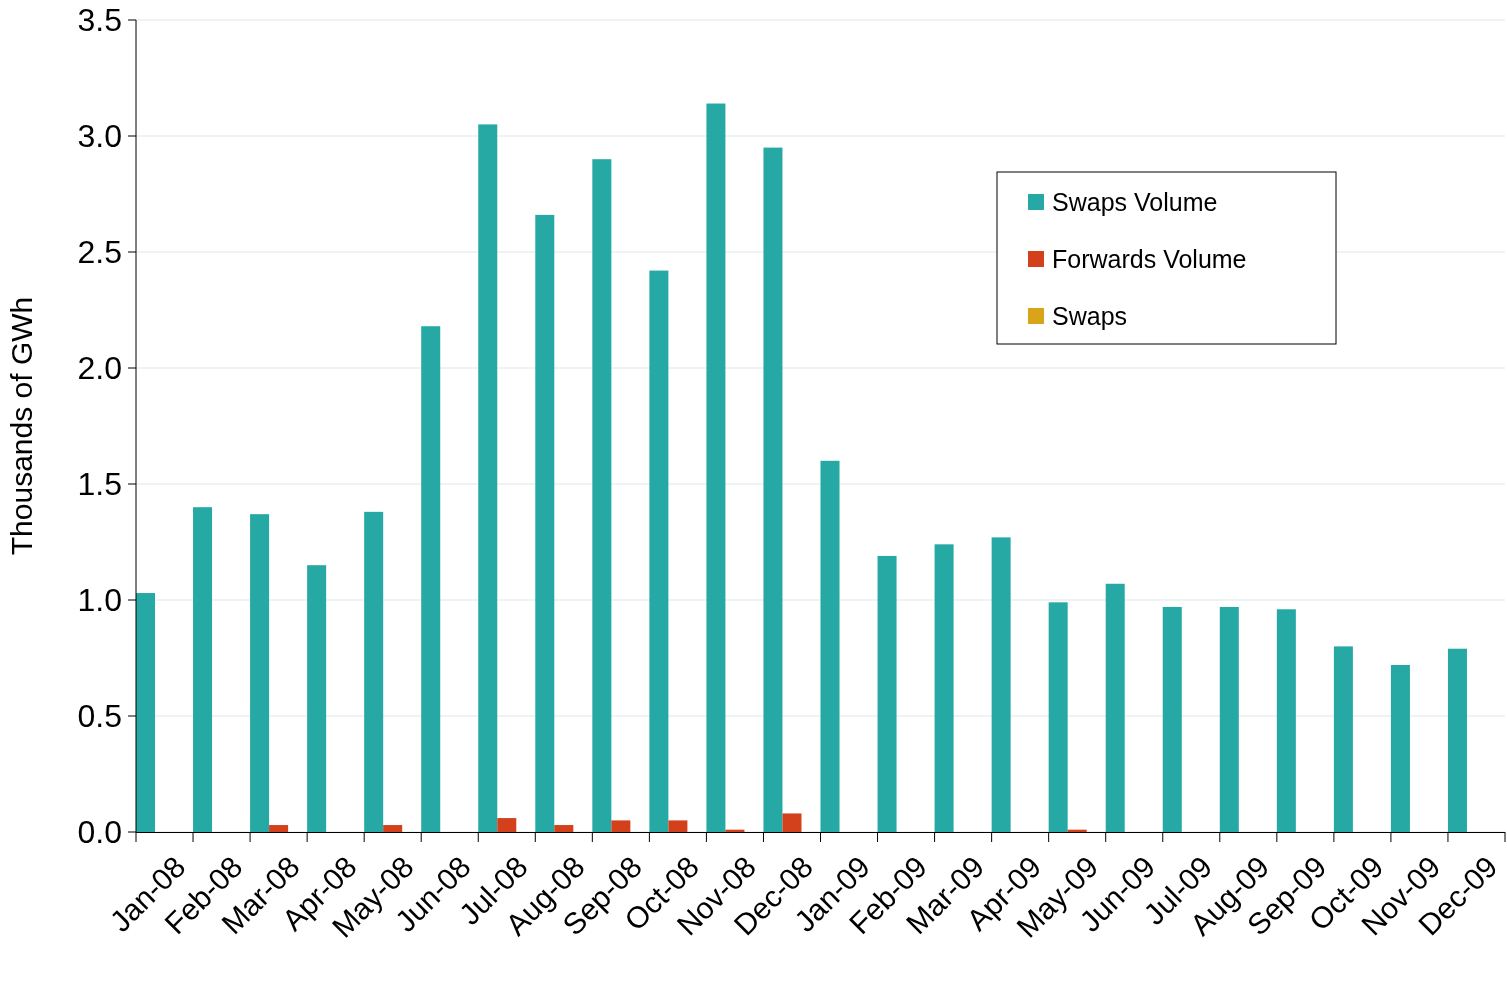 The height and width of the screenshot is (997, 1507). Describe the element at coordinates (99, 252) in the screenshot. I see `y-tick-label: 2.5` at that location.